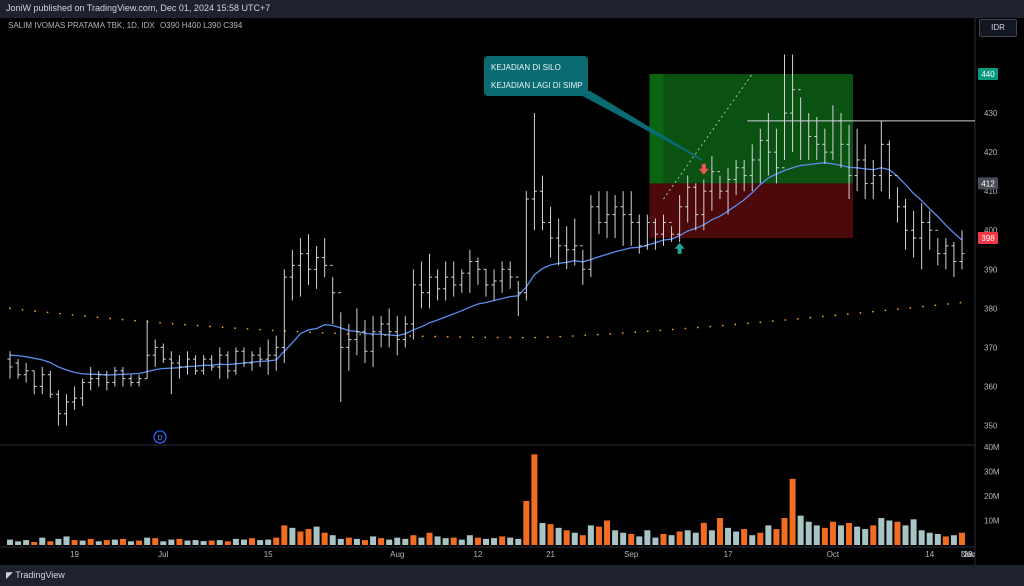 The image size is (1024, 586). I want to click on price-tick-label: 430, so click(991, 113).